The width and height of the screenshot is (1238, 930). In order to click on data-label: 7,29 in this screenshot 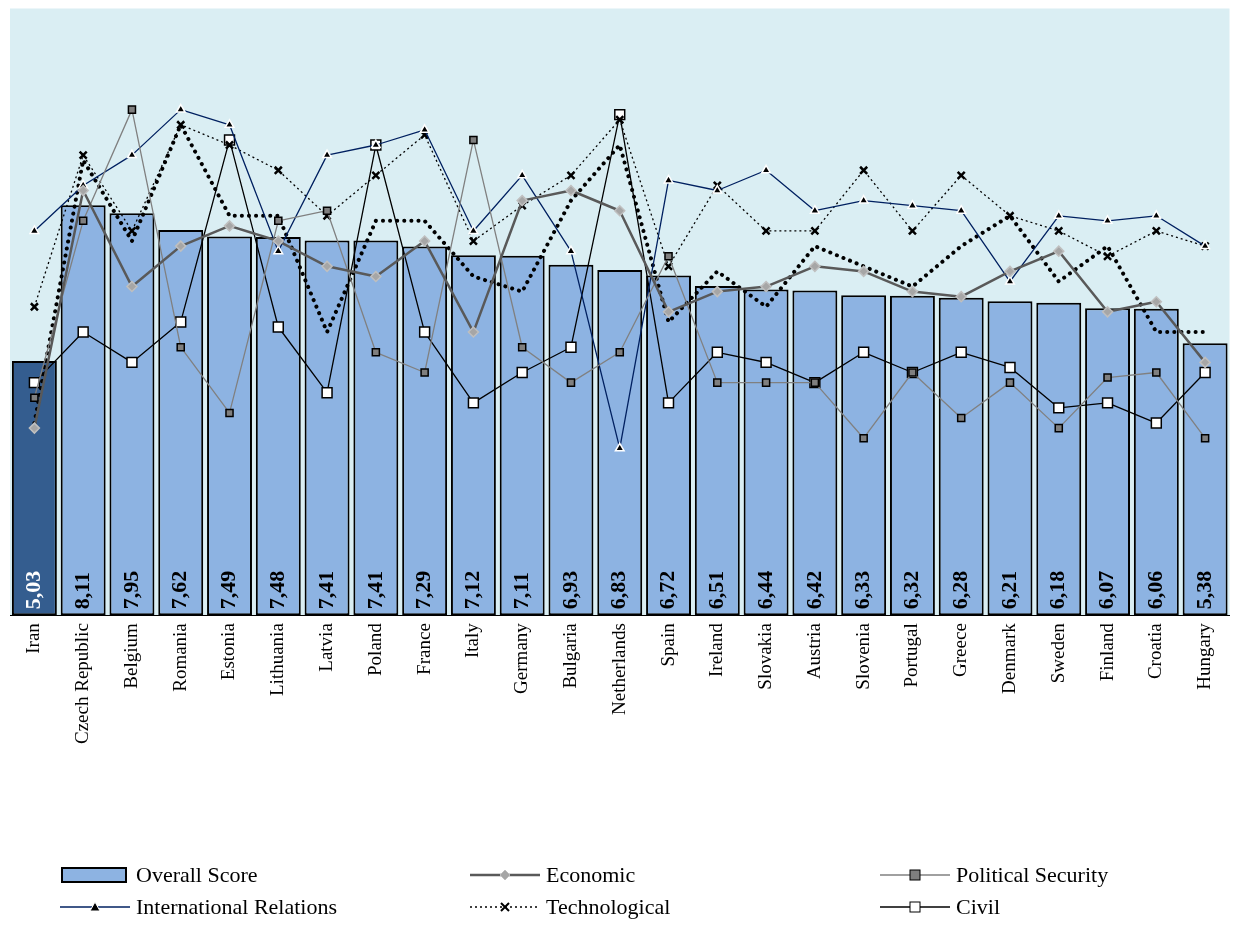, I will do `click(423, 590)`.